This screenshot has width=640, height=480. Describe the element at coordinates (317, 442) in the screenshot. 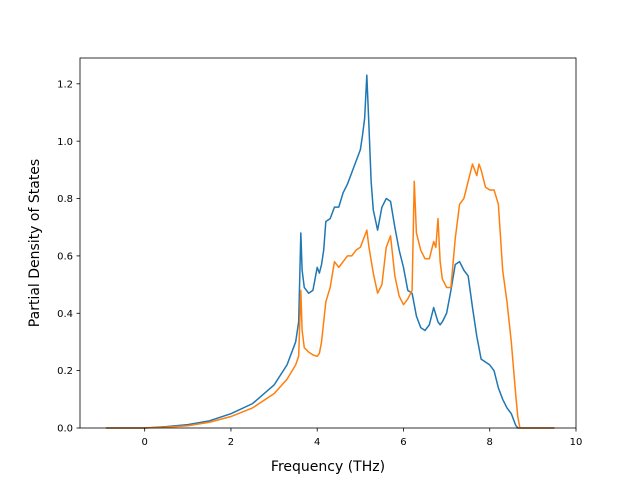

I see `x-tick-label: 4` at that location.